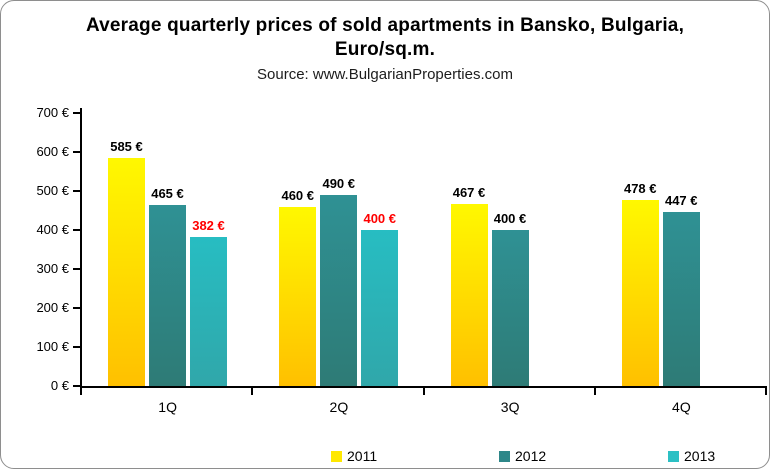  What do you see at coordinates (52, 268) in the screenshot?
I see `y-axis-tick-label: 300 €` at bounding box center [52, 268].